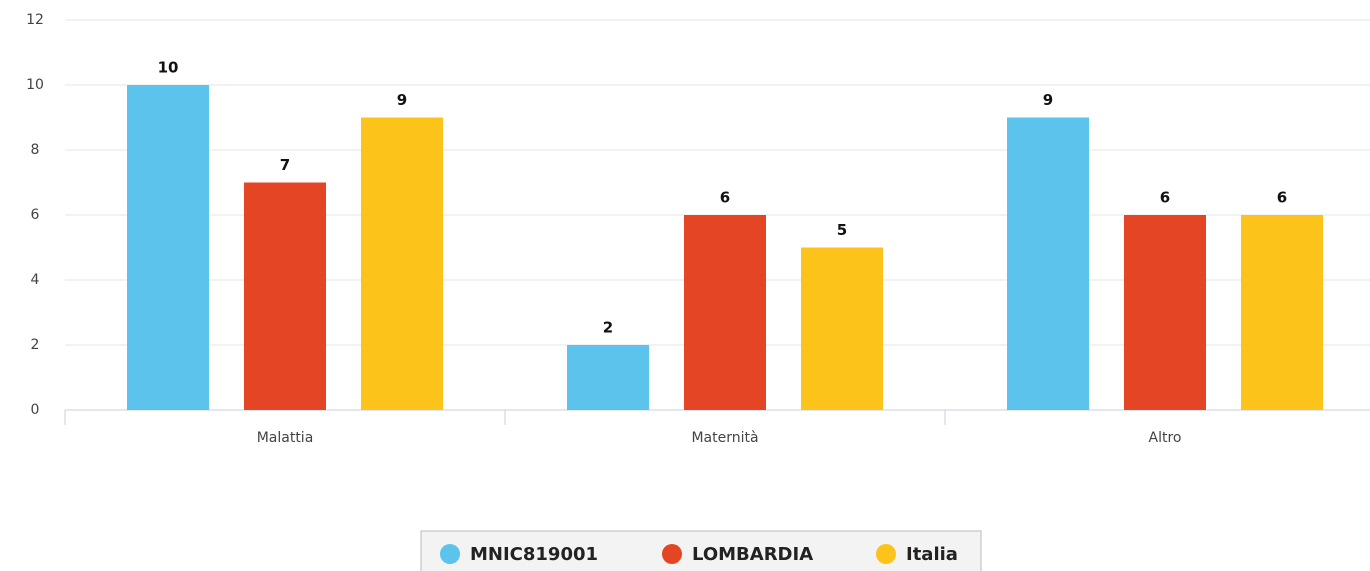 This screenshot has width=1370, height=571. I want to click on legend-label: LOMBARDIA, so click(752, 554).